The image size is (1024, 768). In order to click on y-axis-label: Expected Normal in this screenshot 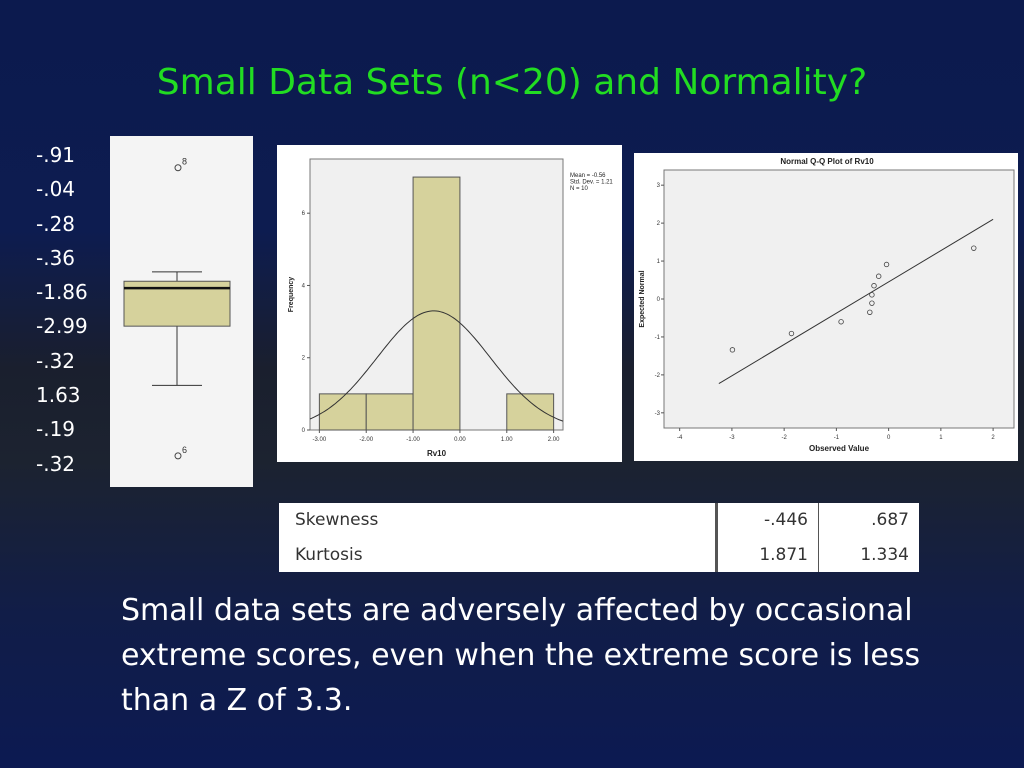, I will do `click(642, 298)`.